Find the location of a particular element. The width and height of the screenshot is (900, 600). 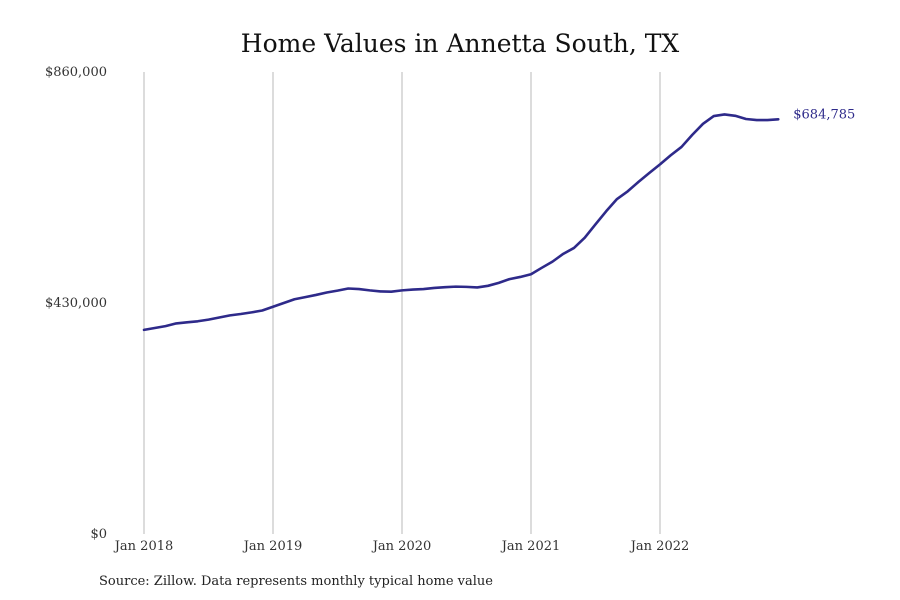

y-axis-labels: $0 $430,000 $860,000 is located at coordinates (76, 303).